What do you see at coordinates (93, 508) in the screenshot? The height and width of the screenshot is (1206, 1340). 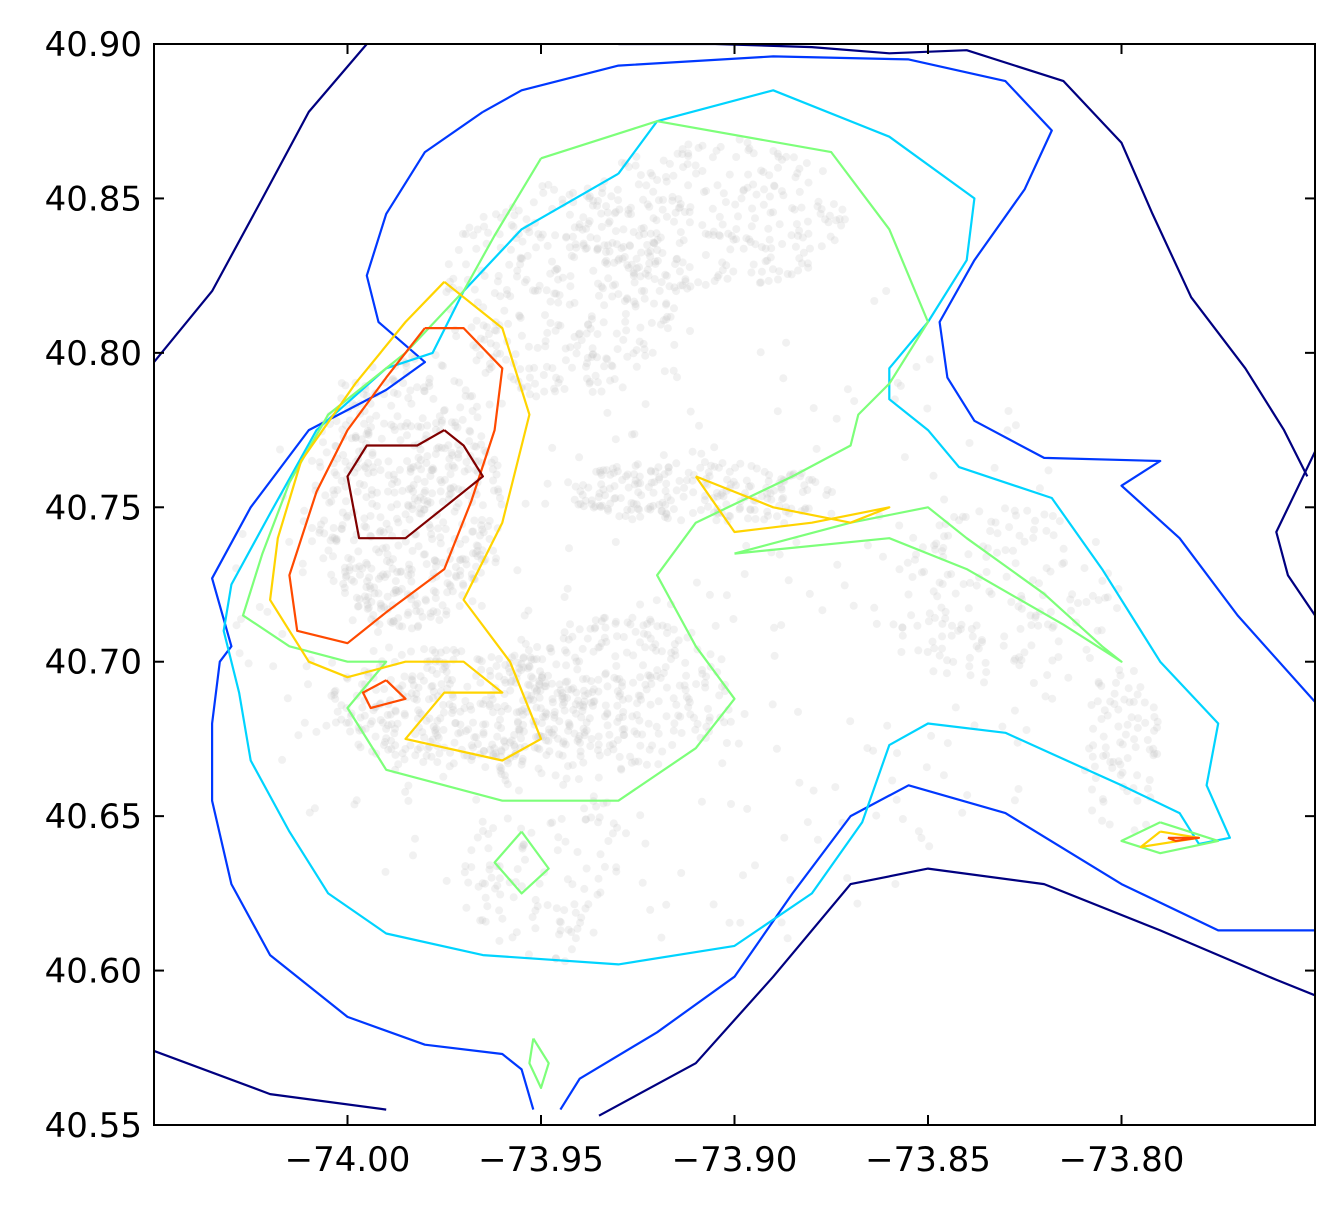 I see `y-tick-label: 40.75` at bounding box center [93, 508].